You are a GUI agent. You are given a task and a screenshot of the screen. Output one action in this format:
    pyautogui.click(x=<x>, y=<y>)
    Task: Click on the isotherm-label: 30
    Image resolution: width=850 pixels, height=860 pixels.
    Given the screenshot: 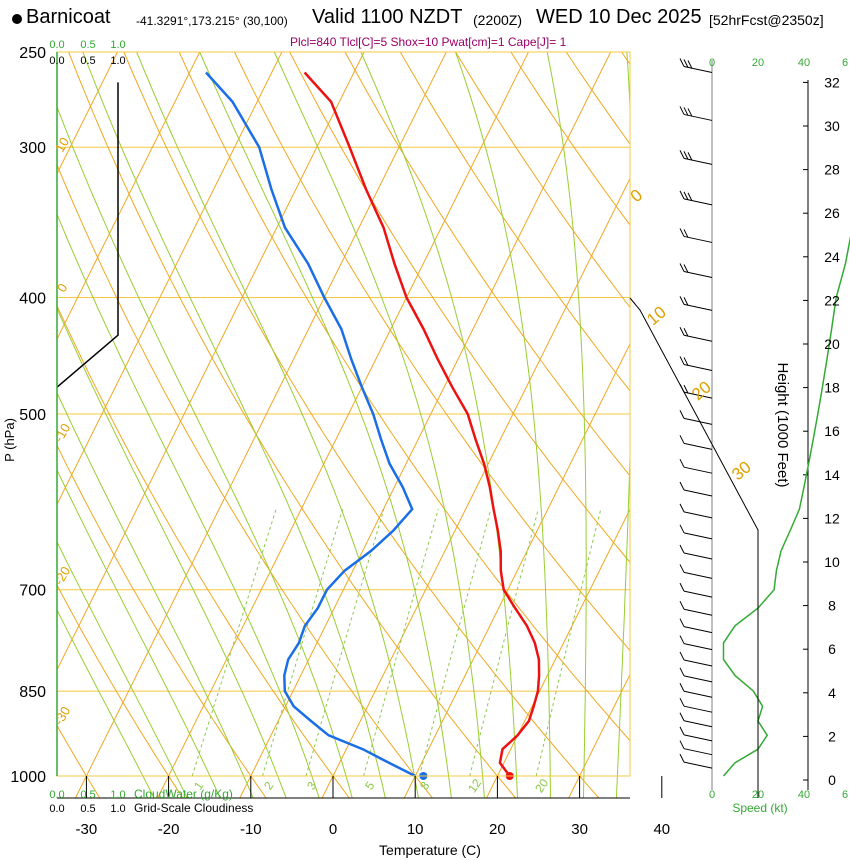 What is the action you would take?
    pyautogui.click(x=741, y=470)
    